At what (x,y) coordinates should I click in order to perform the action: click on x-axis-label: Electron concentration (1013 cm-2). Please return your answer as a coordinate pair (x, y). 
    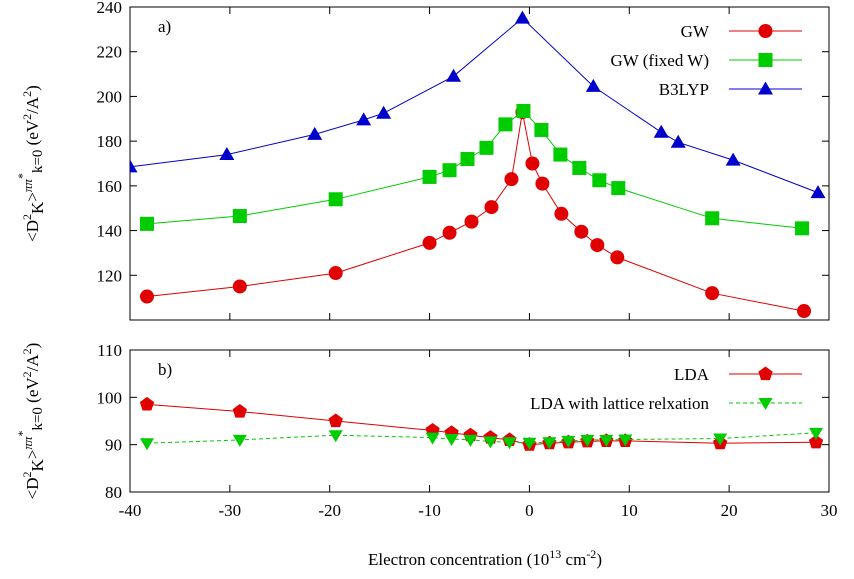
    Looking at the image, I should click on (485, 558).